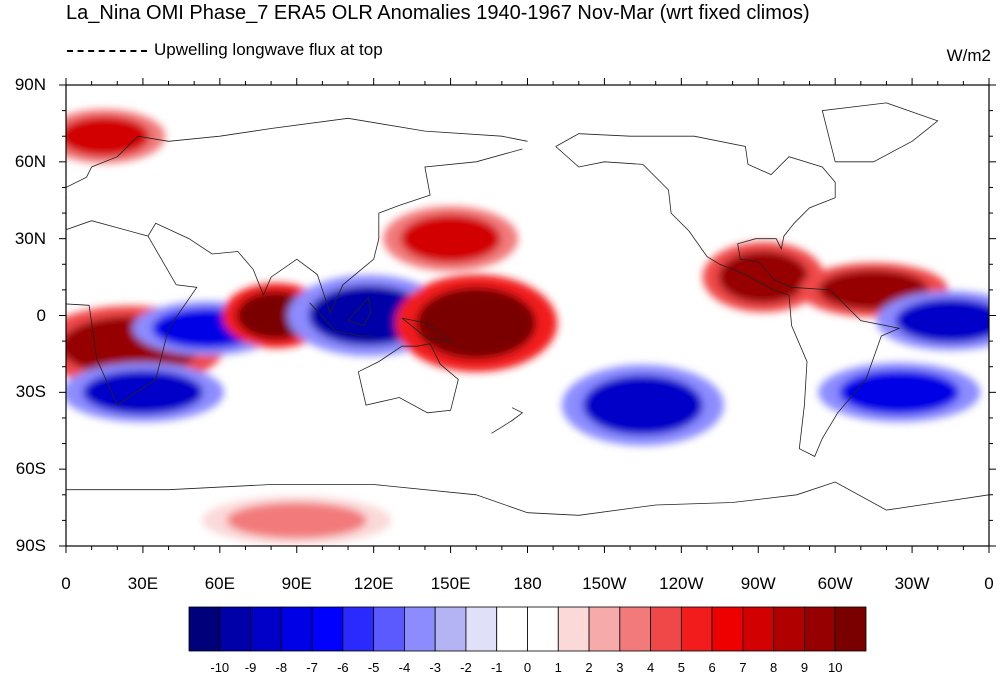  Describe the element at coordinates (558, 667) in the screenshot. I see `colorbar-tick-label: 1` at that location.